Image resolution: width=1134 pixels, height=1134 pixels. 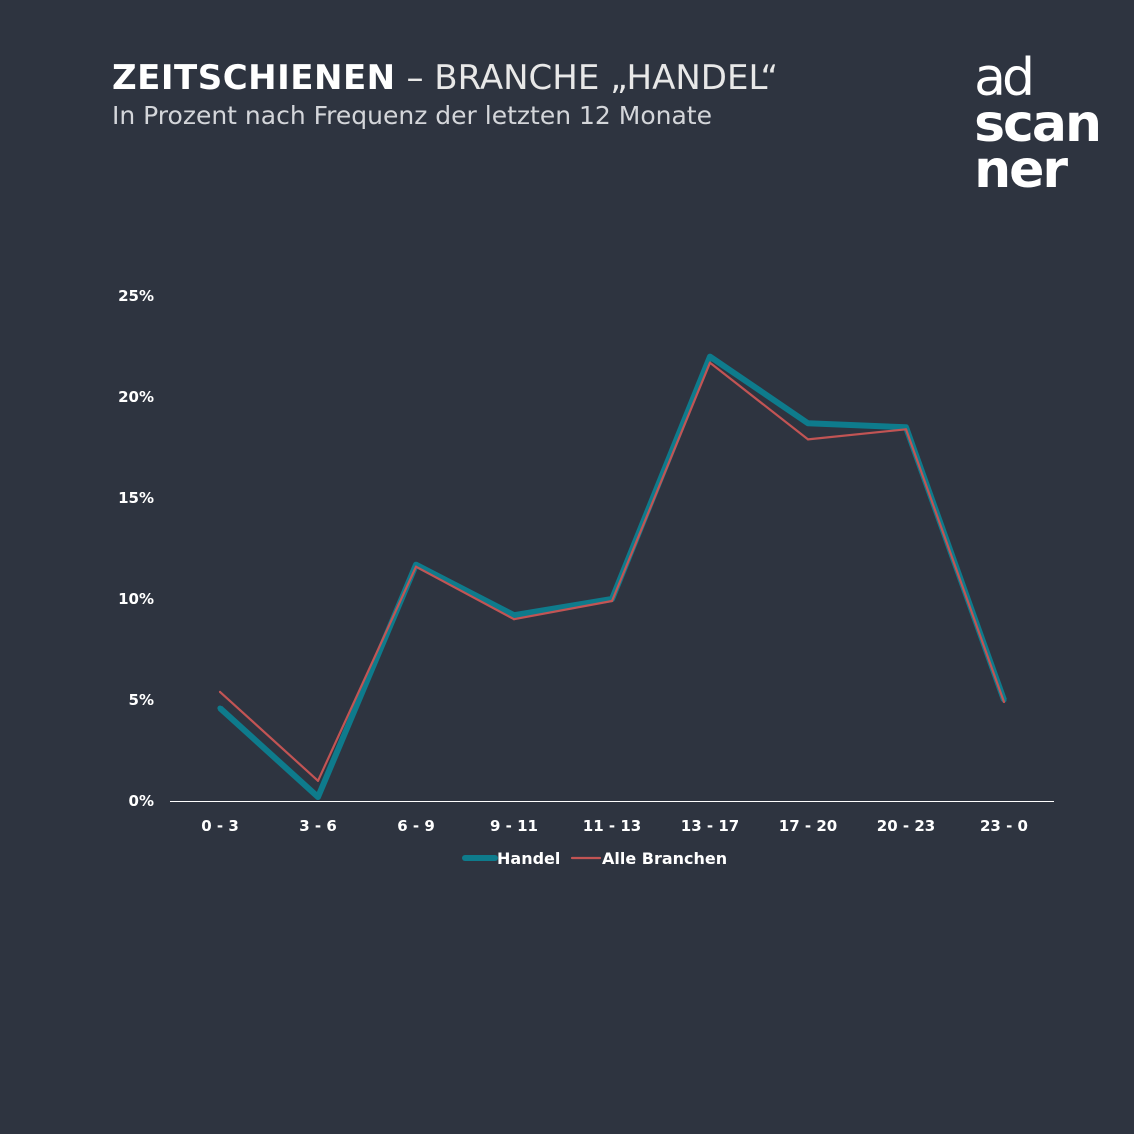 I want to click on x-tick-label: 11 - 13, so click(x=612, y=826).